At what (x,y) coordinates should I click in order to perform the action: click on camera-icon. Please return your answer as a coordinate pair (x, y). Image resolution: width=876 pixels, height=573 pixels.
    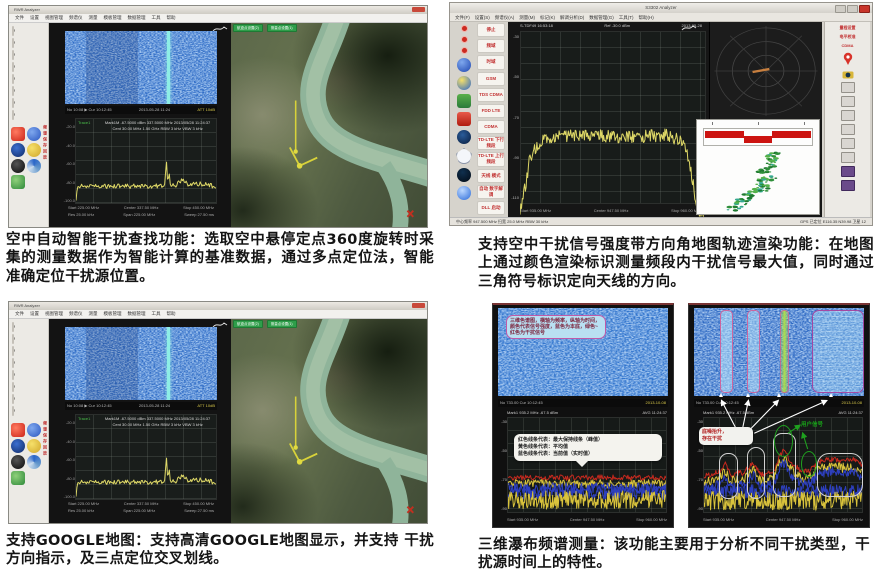
    Looking at the image, I should click on (848, 74).